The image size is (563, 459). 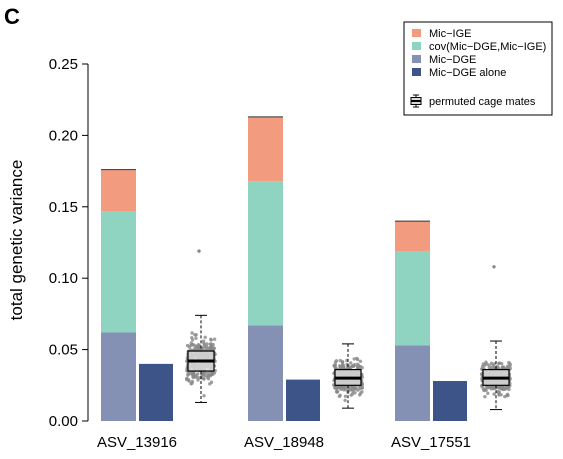 I want to click on y-tick-label: 0.00, so click(x=63, y=421).